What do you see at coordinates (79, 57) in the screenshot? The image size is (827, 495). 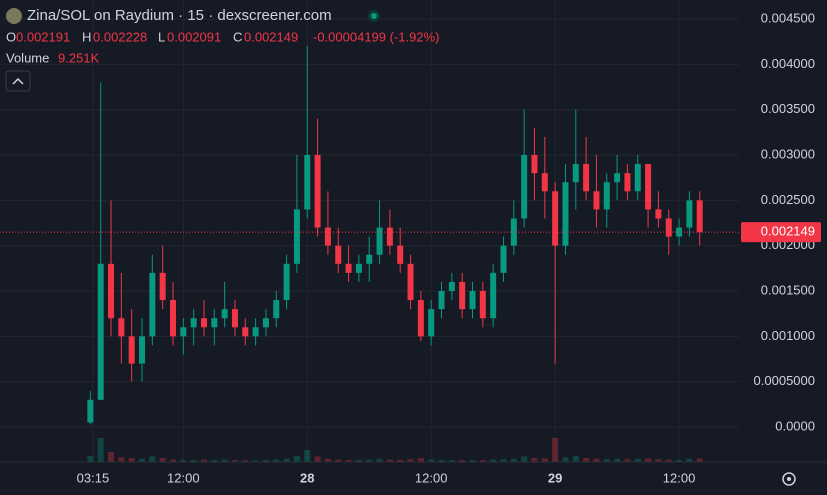 I see `volume-value: 9.251K` at bounding box center [79, 57].